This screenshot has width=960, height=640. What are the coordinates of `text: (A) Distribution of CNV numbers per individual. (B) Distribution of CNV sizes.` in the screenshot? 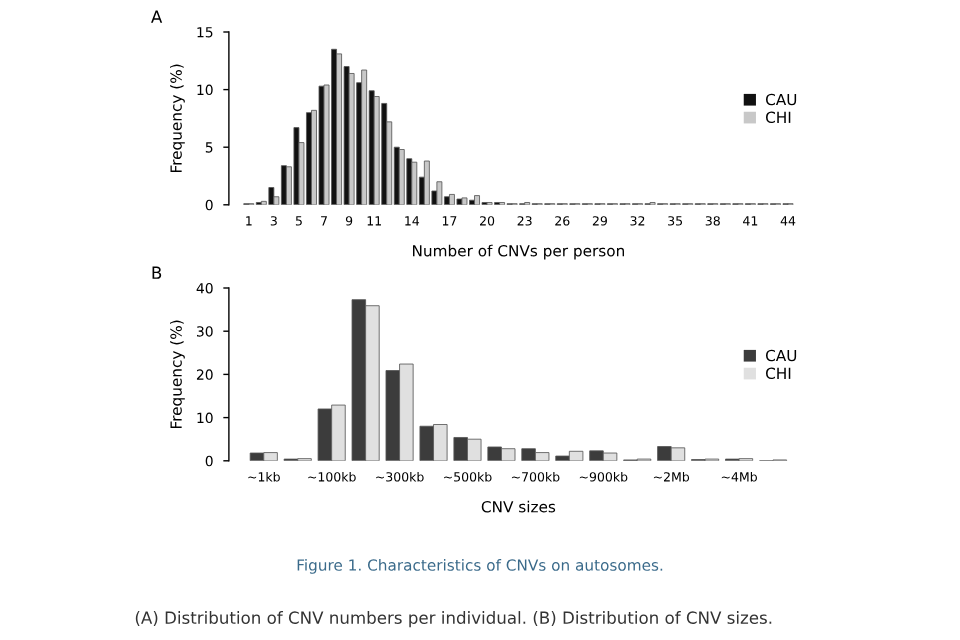 It's located at (453, 619).